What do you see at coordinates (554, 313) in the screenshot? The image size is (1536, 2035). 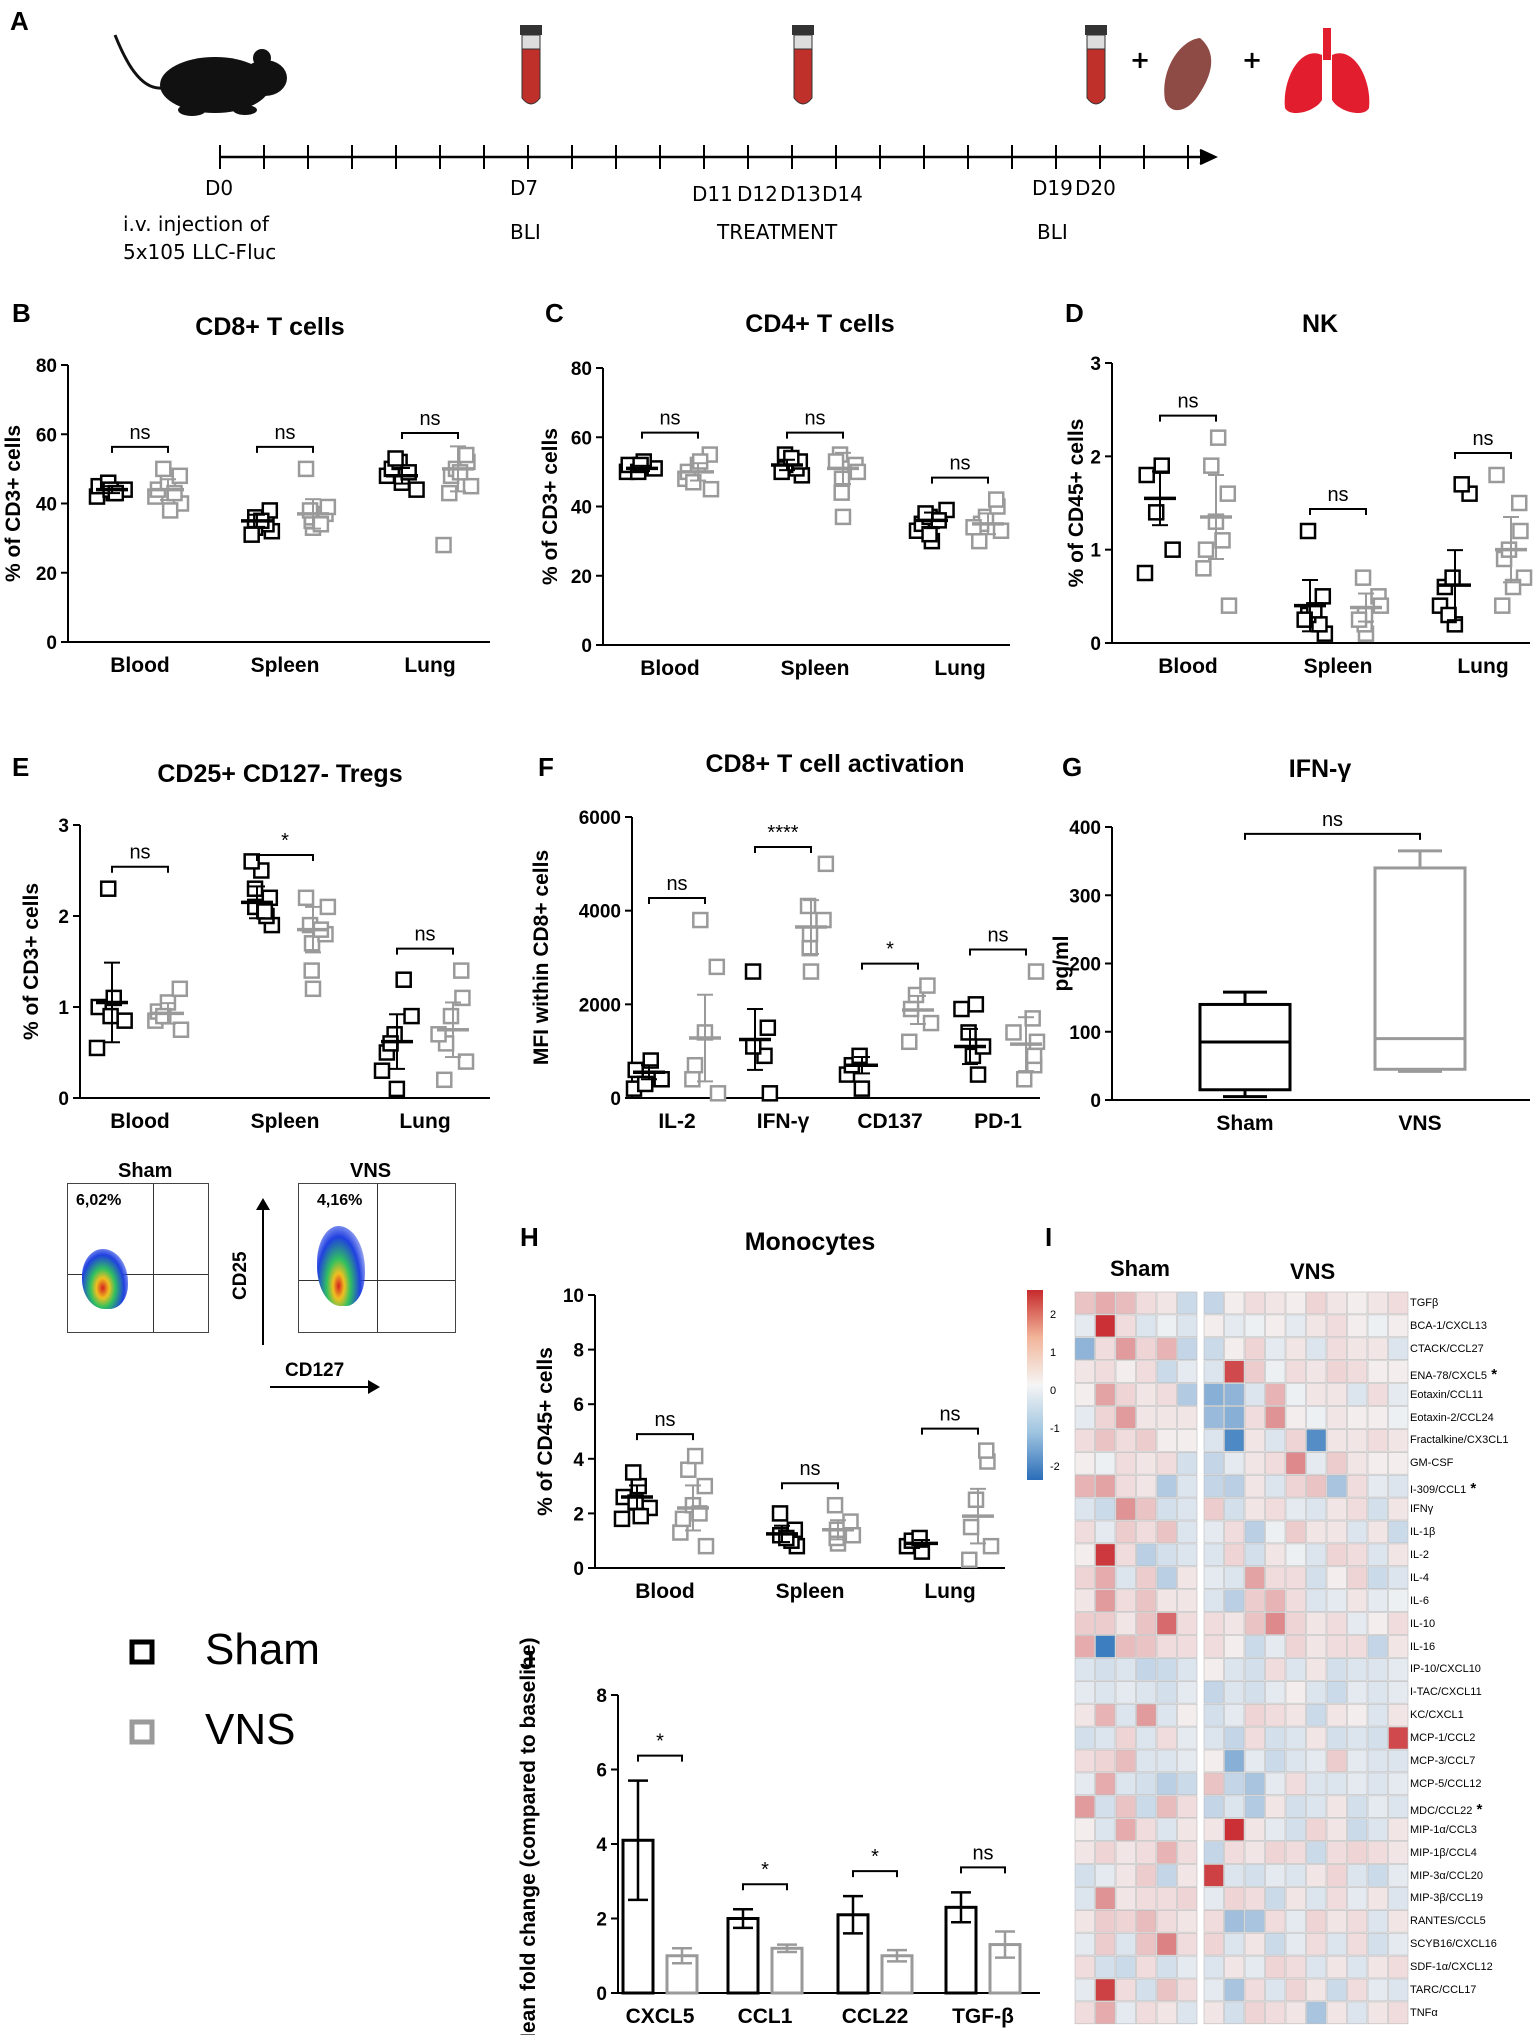 I see `panel-letter-c: C` at bounding box center [554, 313].